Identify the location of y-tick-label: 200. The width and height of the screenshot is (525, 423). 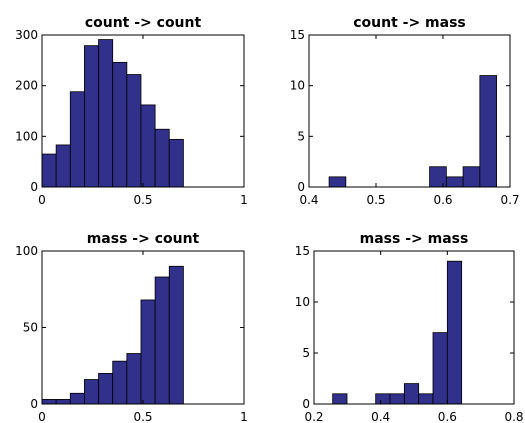
(26, 86).